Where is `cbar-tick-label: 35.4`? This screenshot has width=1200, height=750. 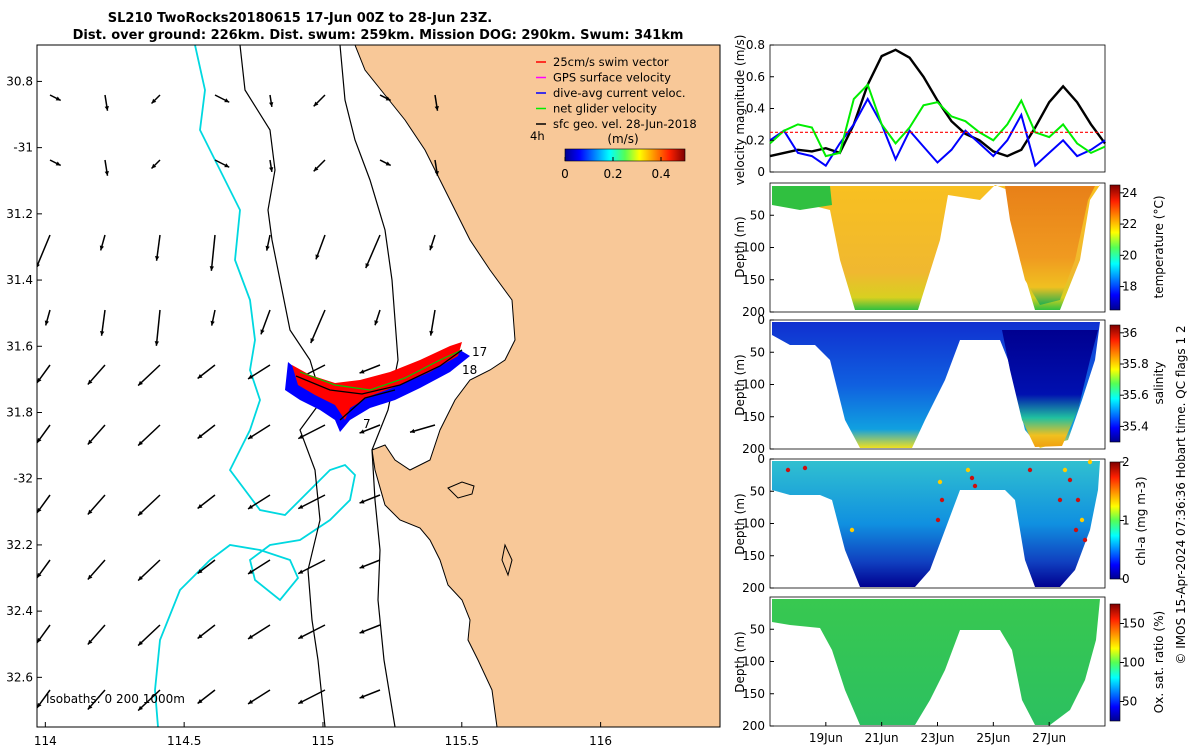
cbar-tick-label: 35.4 is located at coordinates (1135, 426).